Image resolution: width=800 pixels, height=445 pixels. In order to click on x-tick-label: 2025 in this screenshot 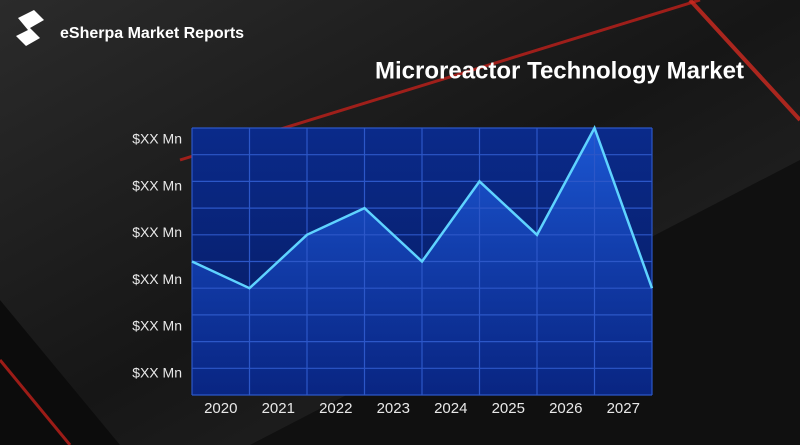, I will do `click(508, 408)`.